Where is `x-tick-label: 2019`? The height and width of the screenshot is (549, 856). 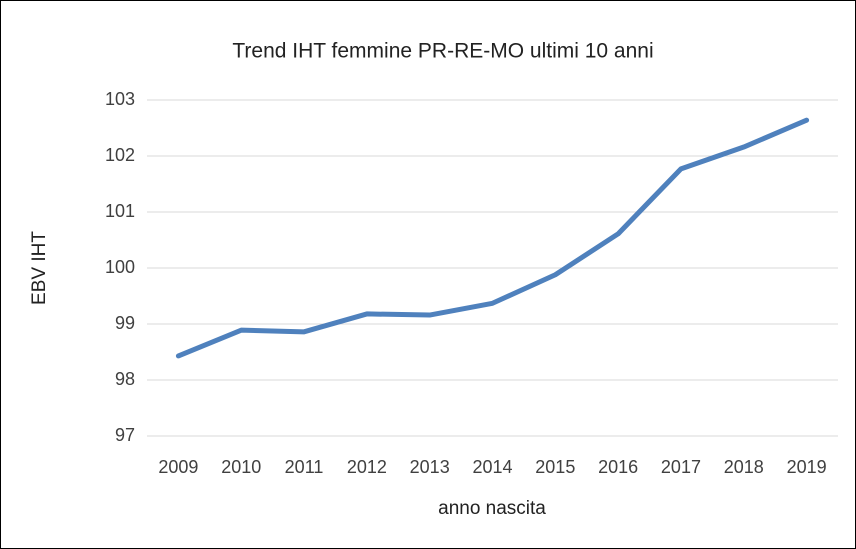 x-tick-label: 2019 is located at coordinates (807, 467).